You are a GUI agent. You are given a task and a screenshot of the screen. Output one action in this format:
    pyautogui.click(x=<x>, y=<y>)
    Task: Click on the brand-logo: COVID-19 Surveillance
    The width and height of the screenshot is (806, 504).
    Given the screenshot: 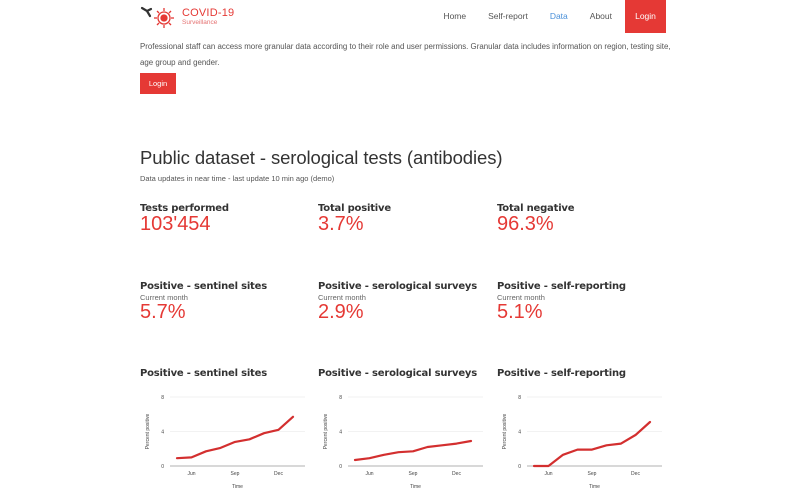 What is the action you would take?
    pyautogui.click(x=187, y=17)
    